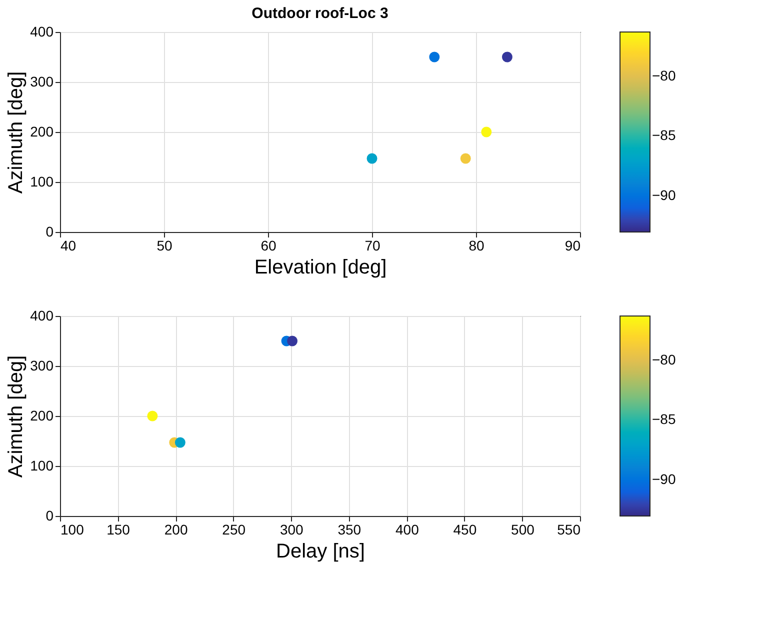  What do you see at coordinates (164, 246) in the screenshot?
I see `x-tick-label: 50` at bounding box center [164, 246].